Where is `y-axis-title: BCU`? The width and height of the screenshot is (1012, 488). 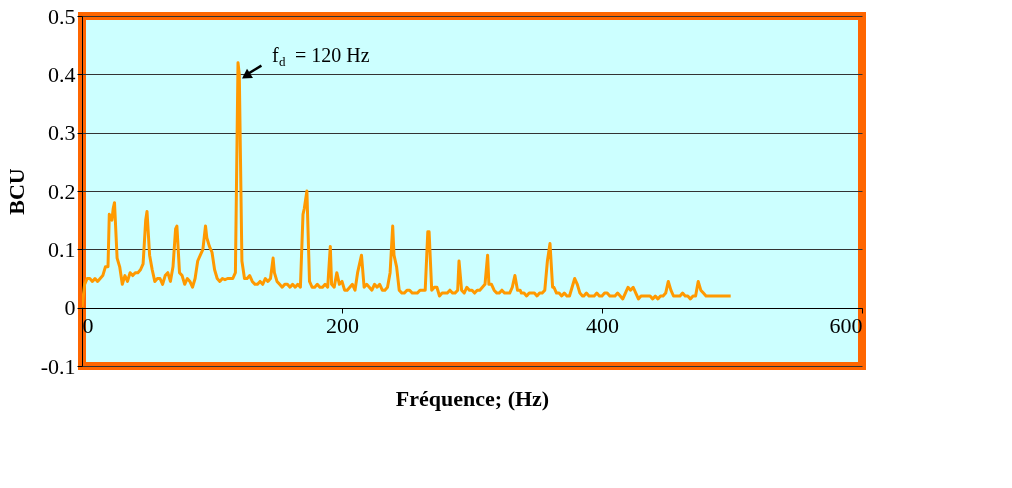
y-axis-title: BCU is located at coordinates (16, 191).